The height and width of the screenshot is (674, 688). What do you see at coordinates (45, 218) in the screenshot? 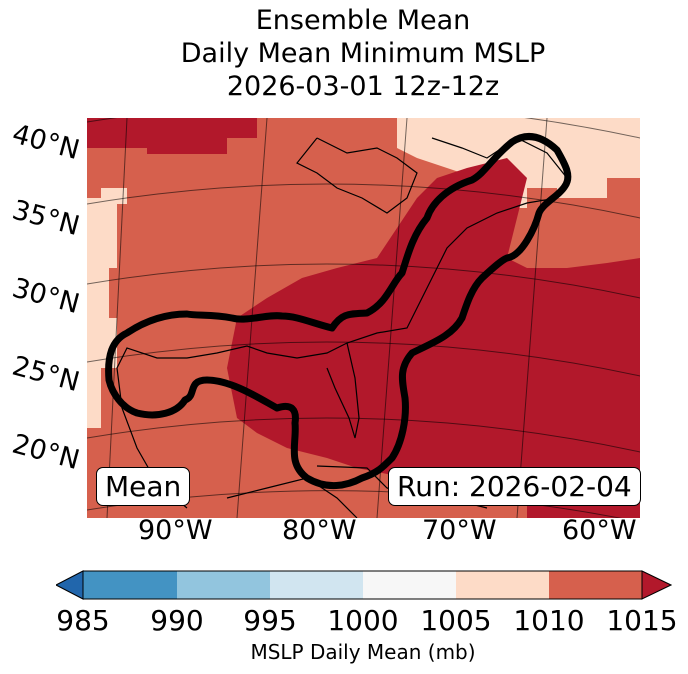
I see `lat-label-35n: 35°N` at bounding box center [45, 218].